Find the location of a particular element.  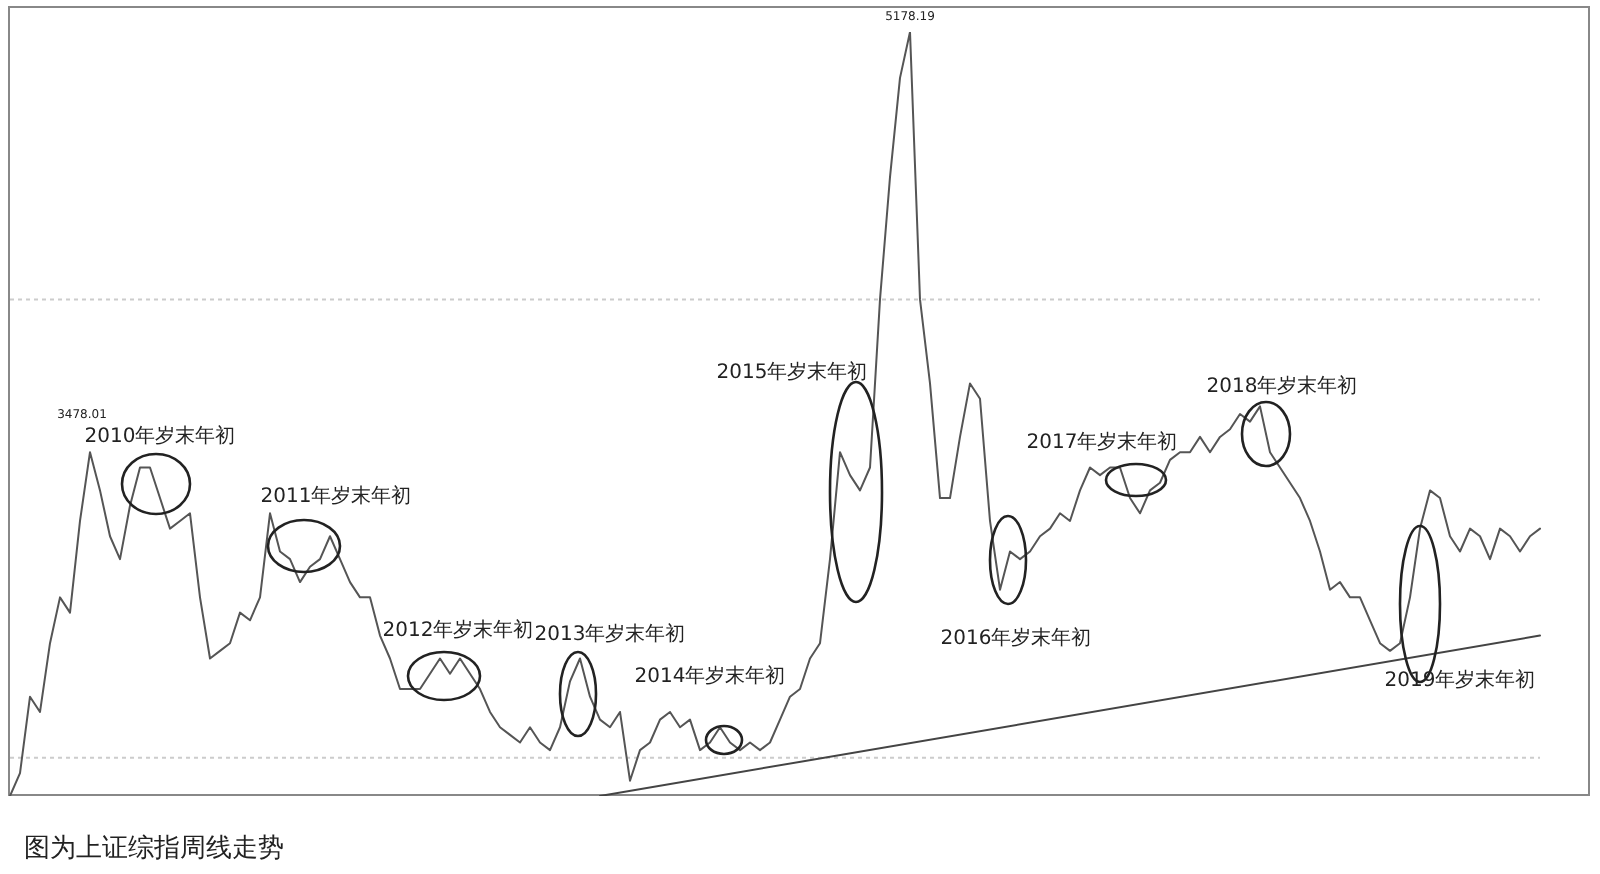

annotation: 2015年岁末年初 is located at coordinates (792, 372).